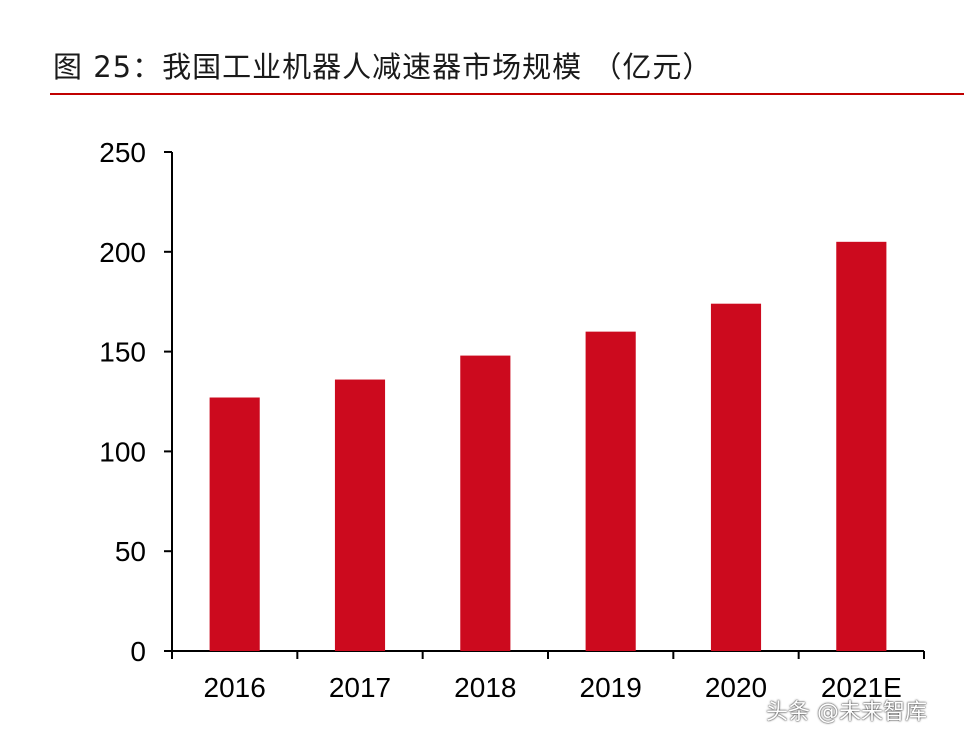 The image size is (964, 744). What do you see at coordinates (485, 503) in the screenshot?
I see `bar-2018` at bounding box center [485, 503].